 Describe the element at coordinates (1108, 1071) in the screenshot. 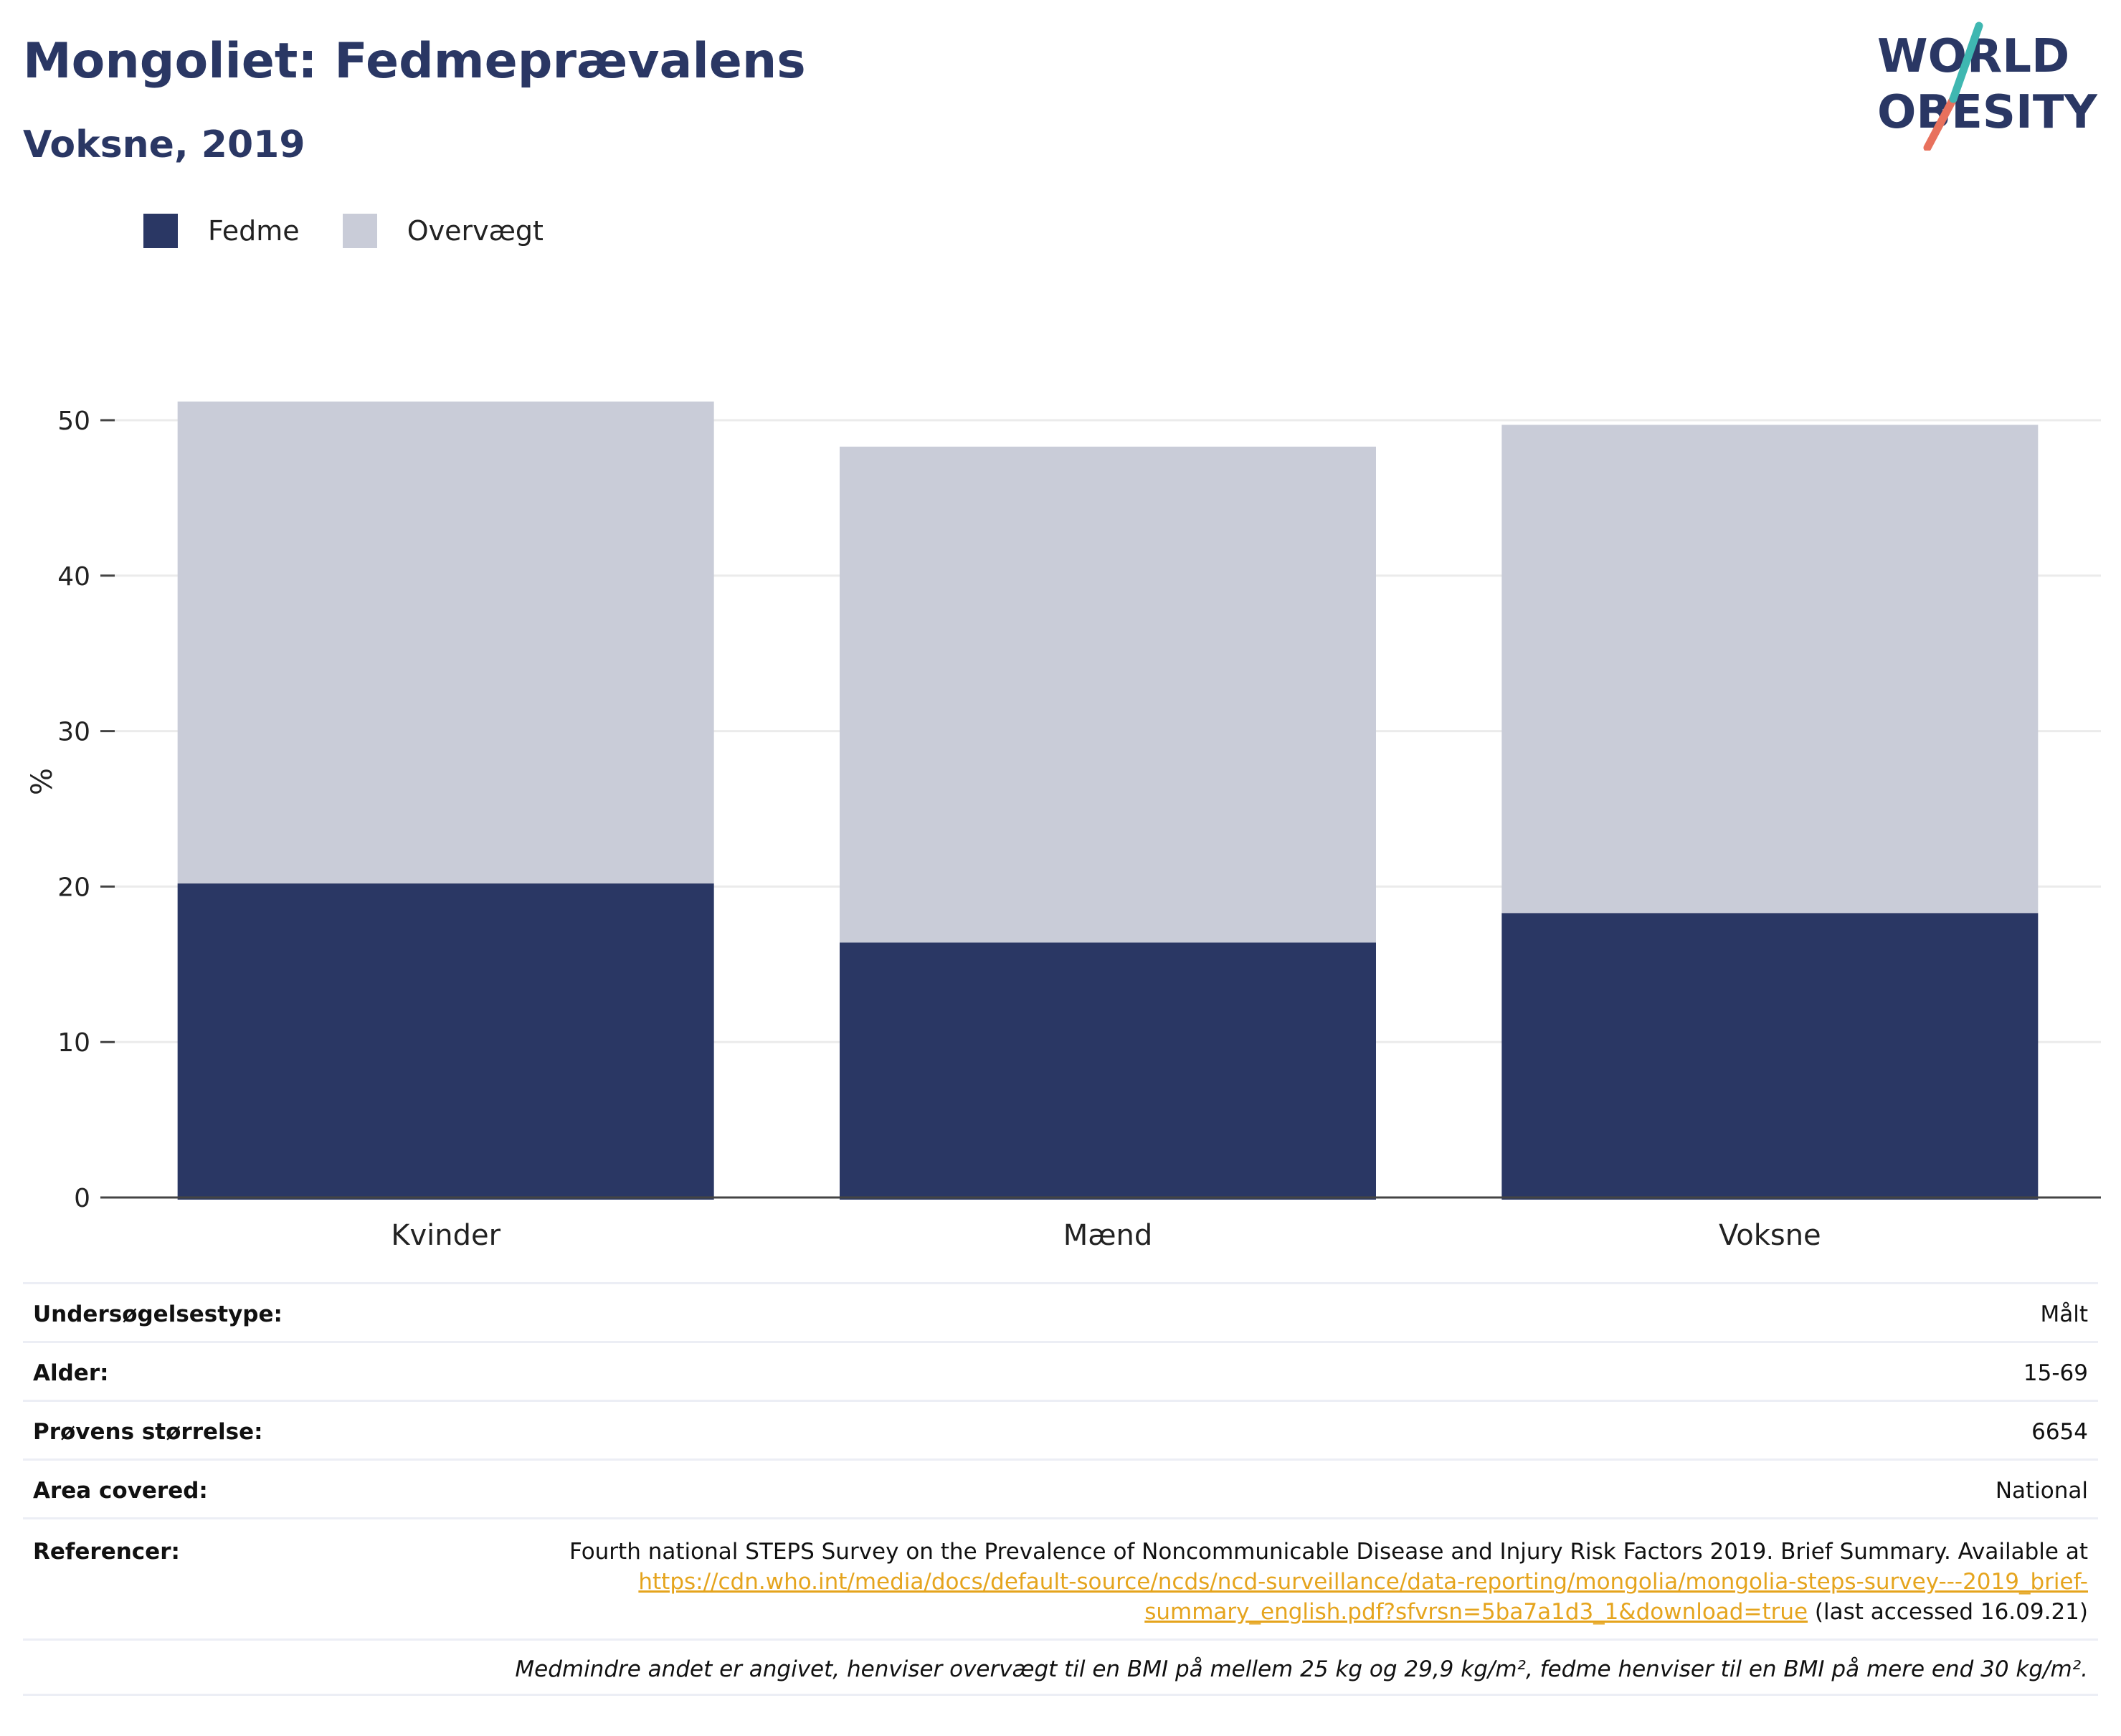

I see `bar-fedme-mænd` at that location.